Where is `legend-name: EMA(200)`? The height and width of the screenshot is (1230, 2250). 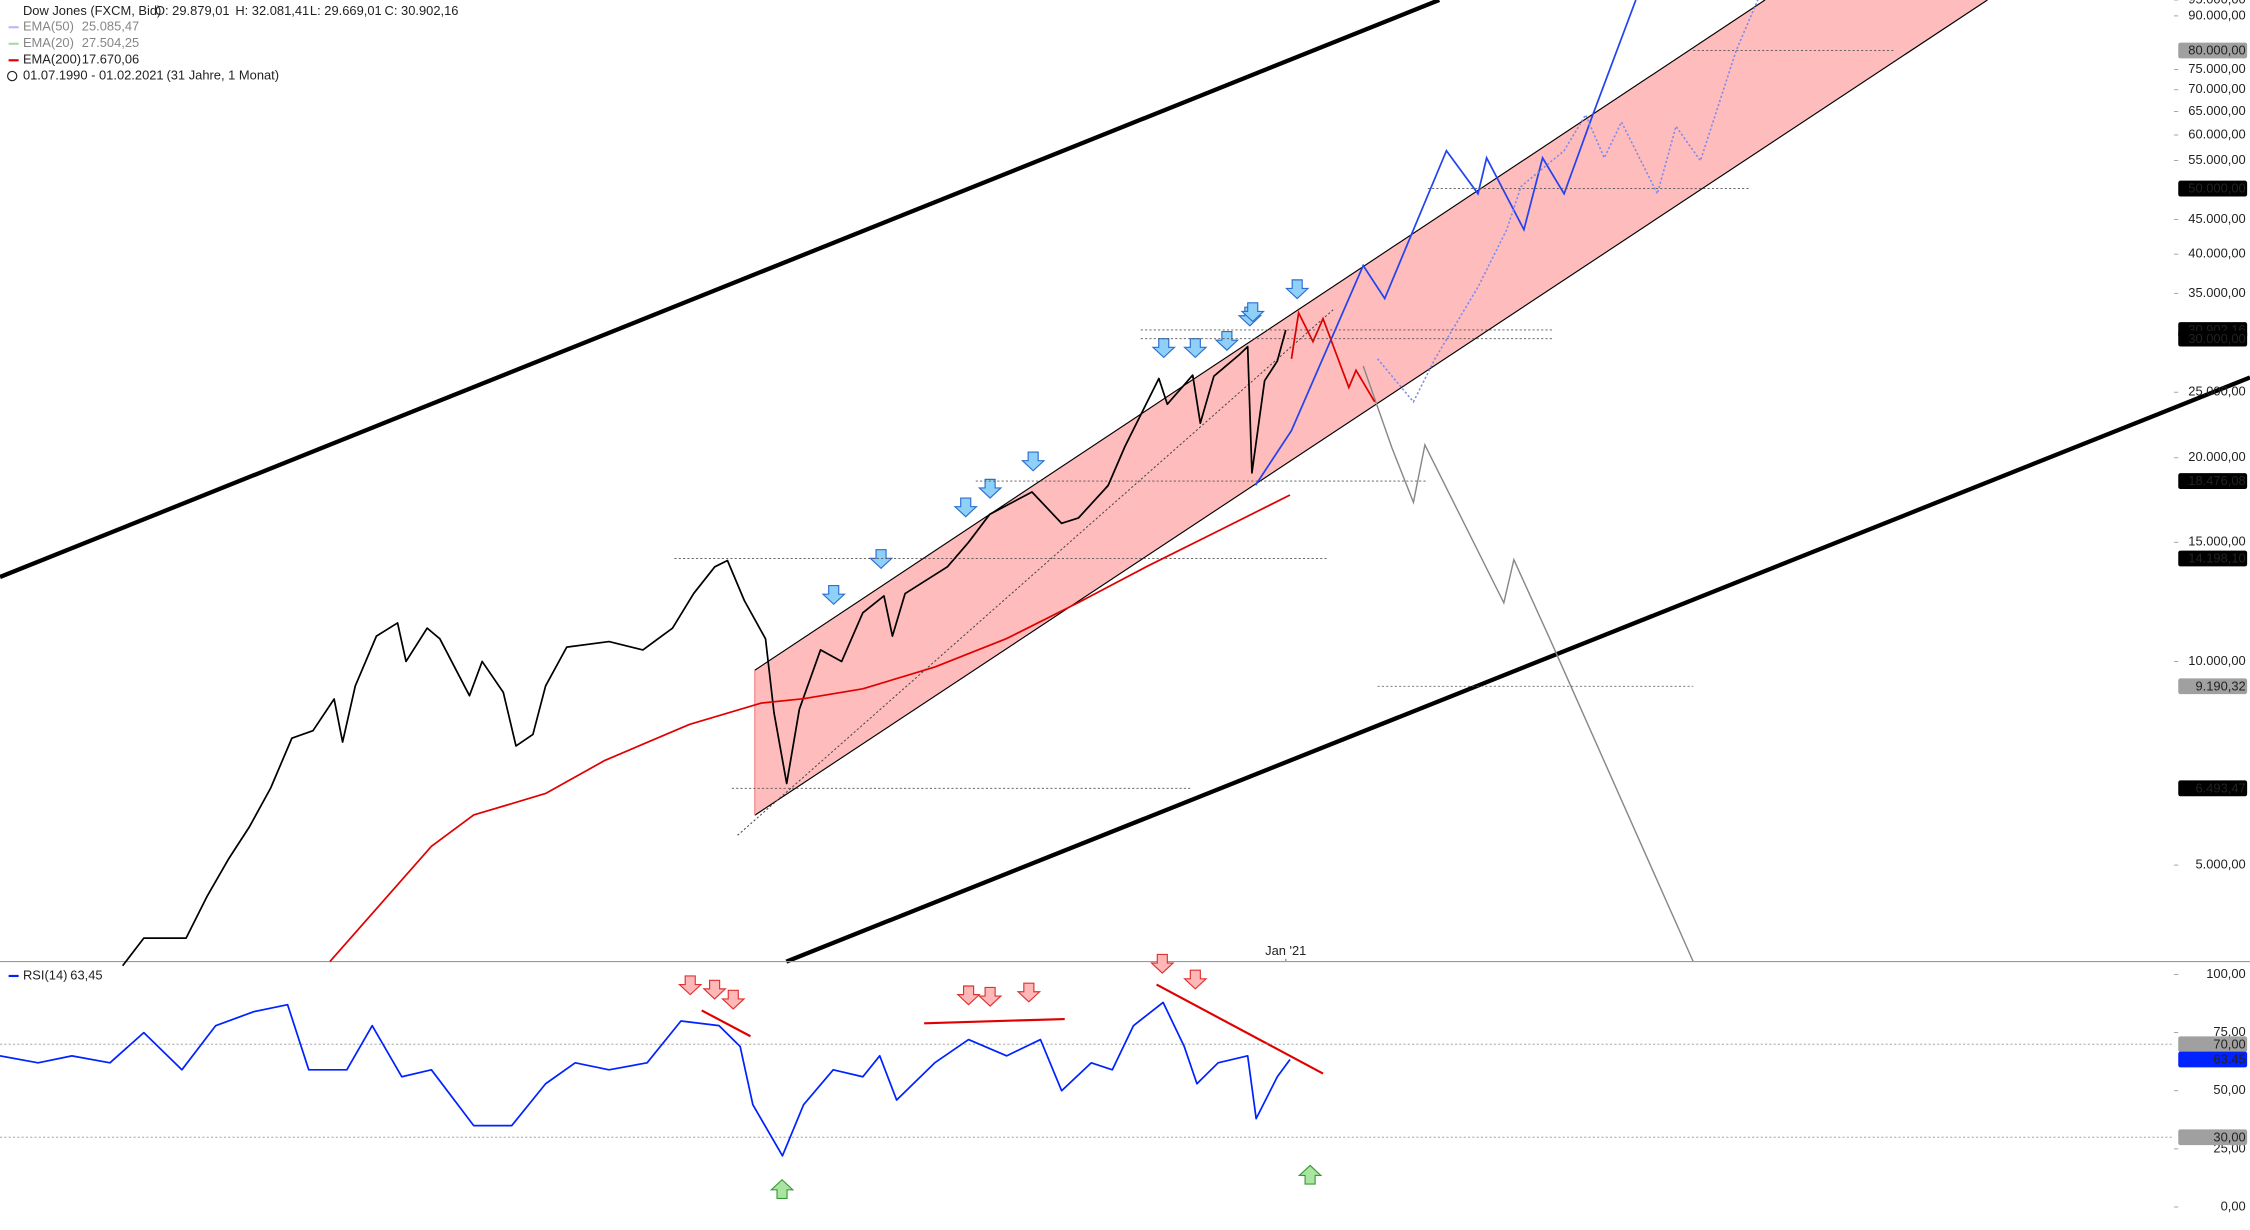
legend-name: EMA(200) is located at coordinates (52, 59).